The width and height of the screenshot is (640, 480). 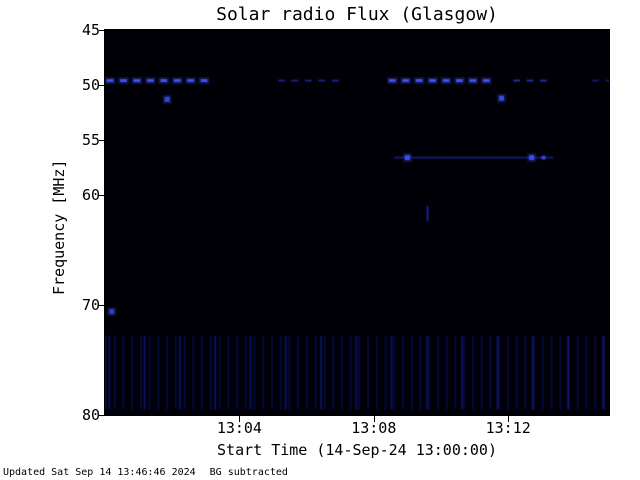 What do you see at coordinates (99, 472) in the screenshot?
I see `update-timestamp: Updated Sat Sep 14 13:46:46 2024` at bounding box center [99, 472].